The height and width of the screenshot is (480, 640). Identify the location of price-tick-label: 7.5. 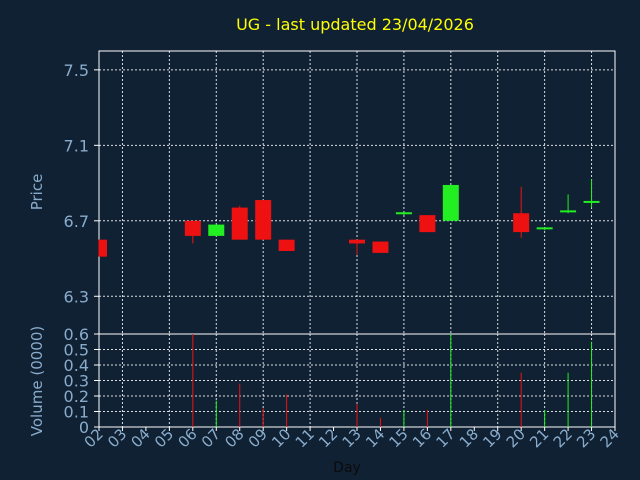
(76, 70).